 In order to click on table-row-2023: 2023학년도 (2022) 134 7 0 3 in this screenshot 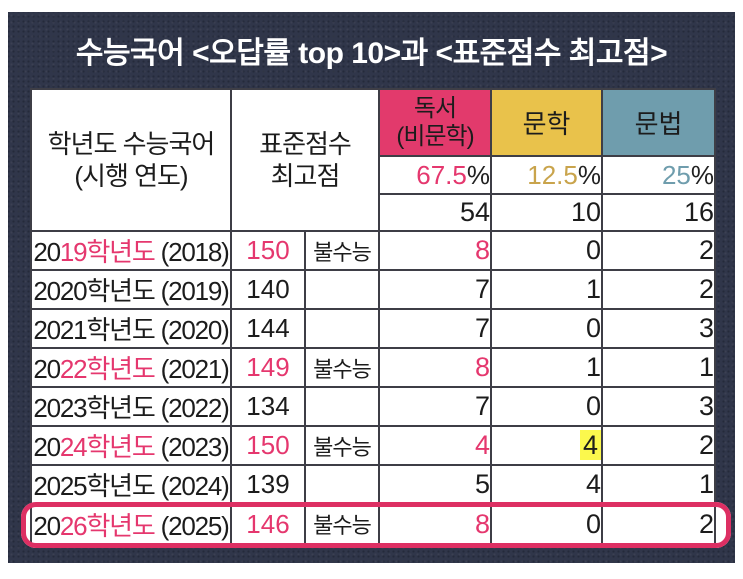, I will do `click(373, 406)`.